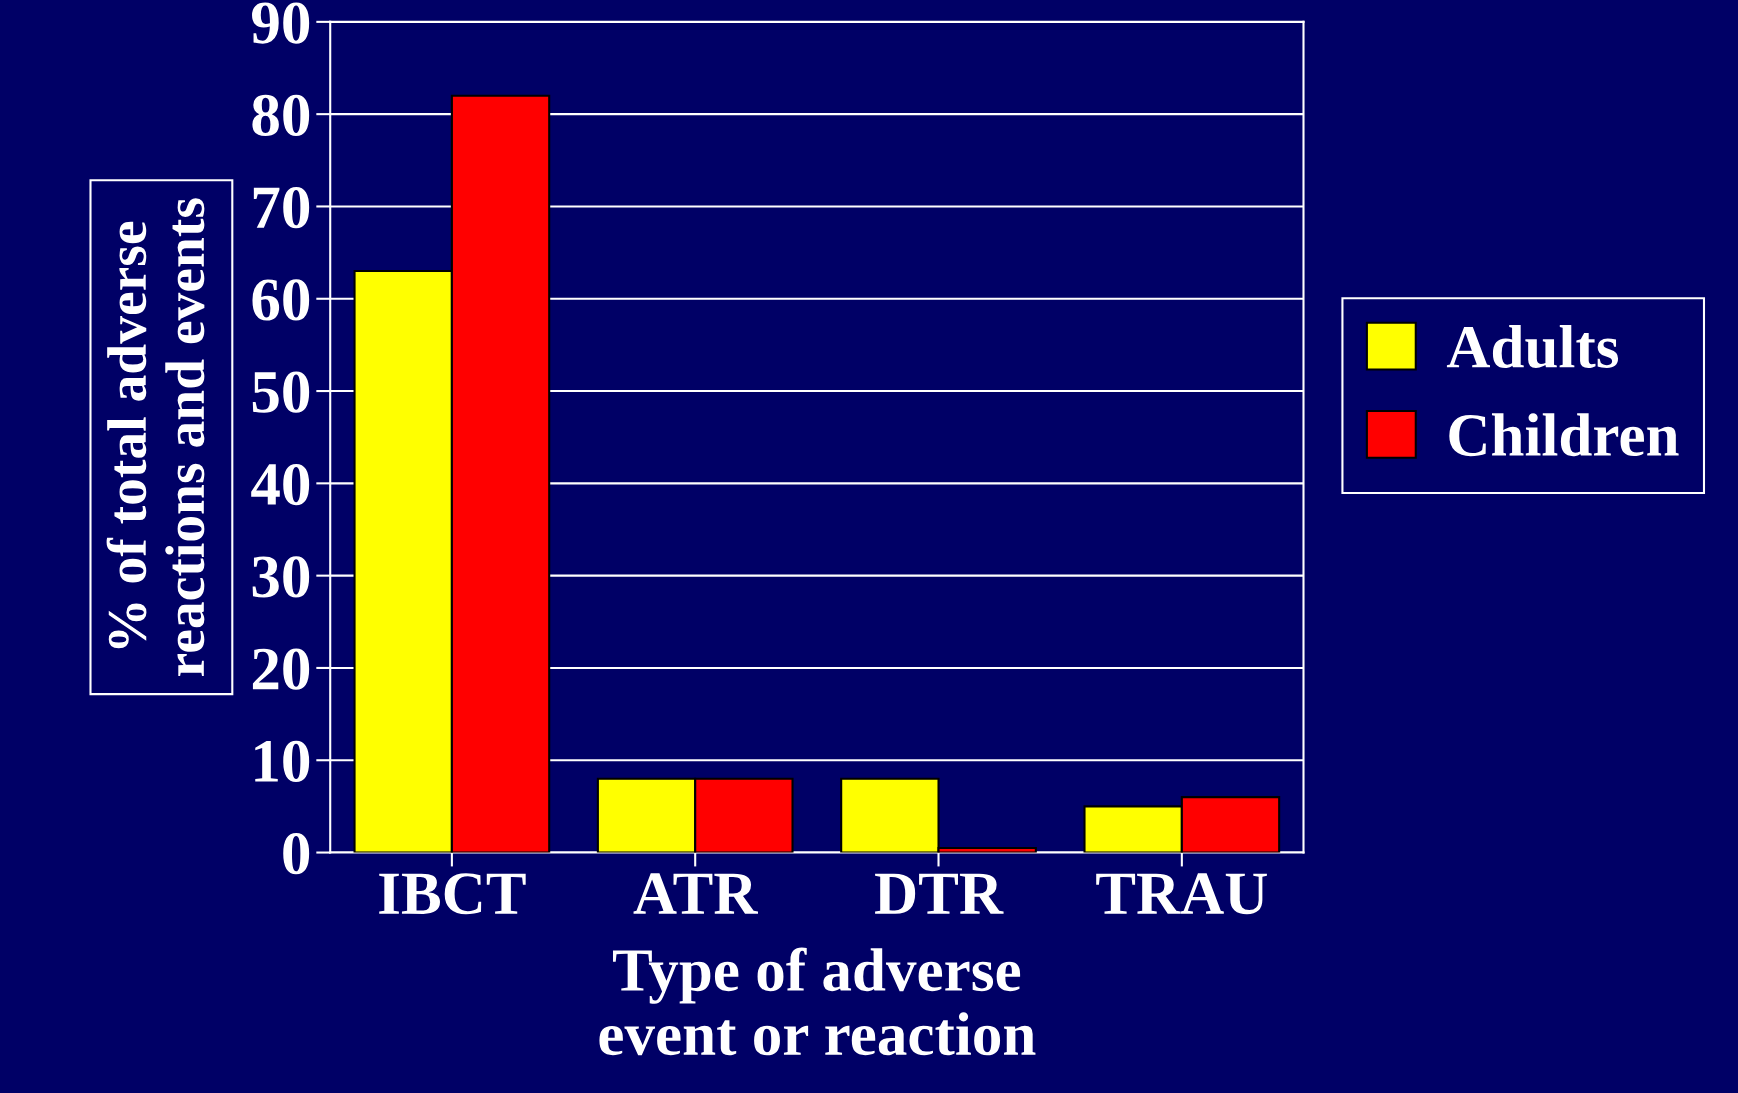 The height and width of the screenshot is (1093, 1738). I want to click on y-tick-label: 50, so click(281, 392).